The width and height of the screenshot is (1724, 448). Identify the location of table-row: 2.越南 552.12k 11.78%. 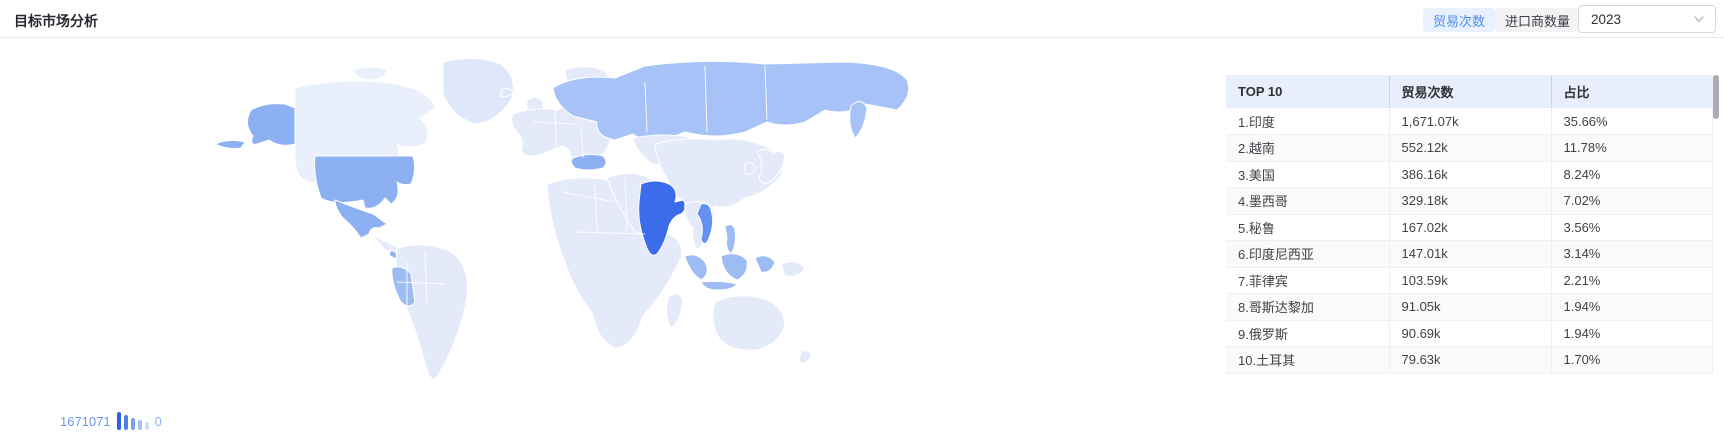
(1469, 148).